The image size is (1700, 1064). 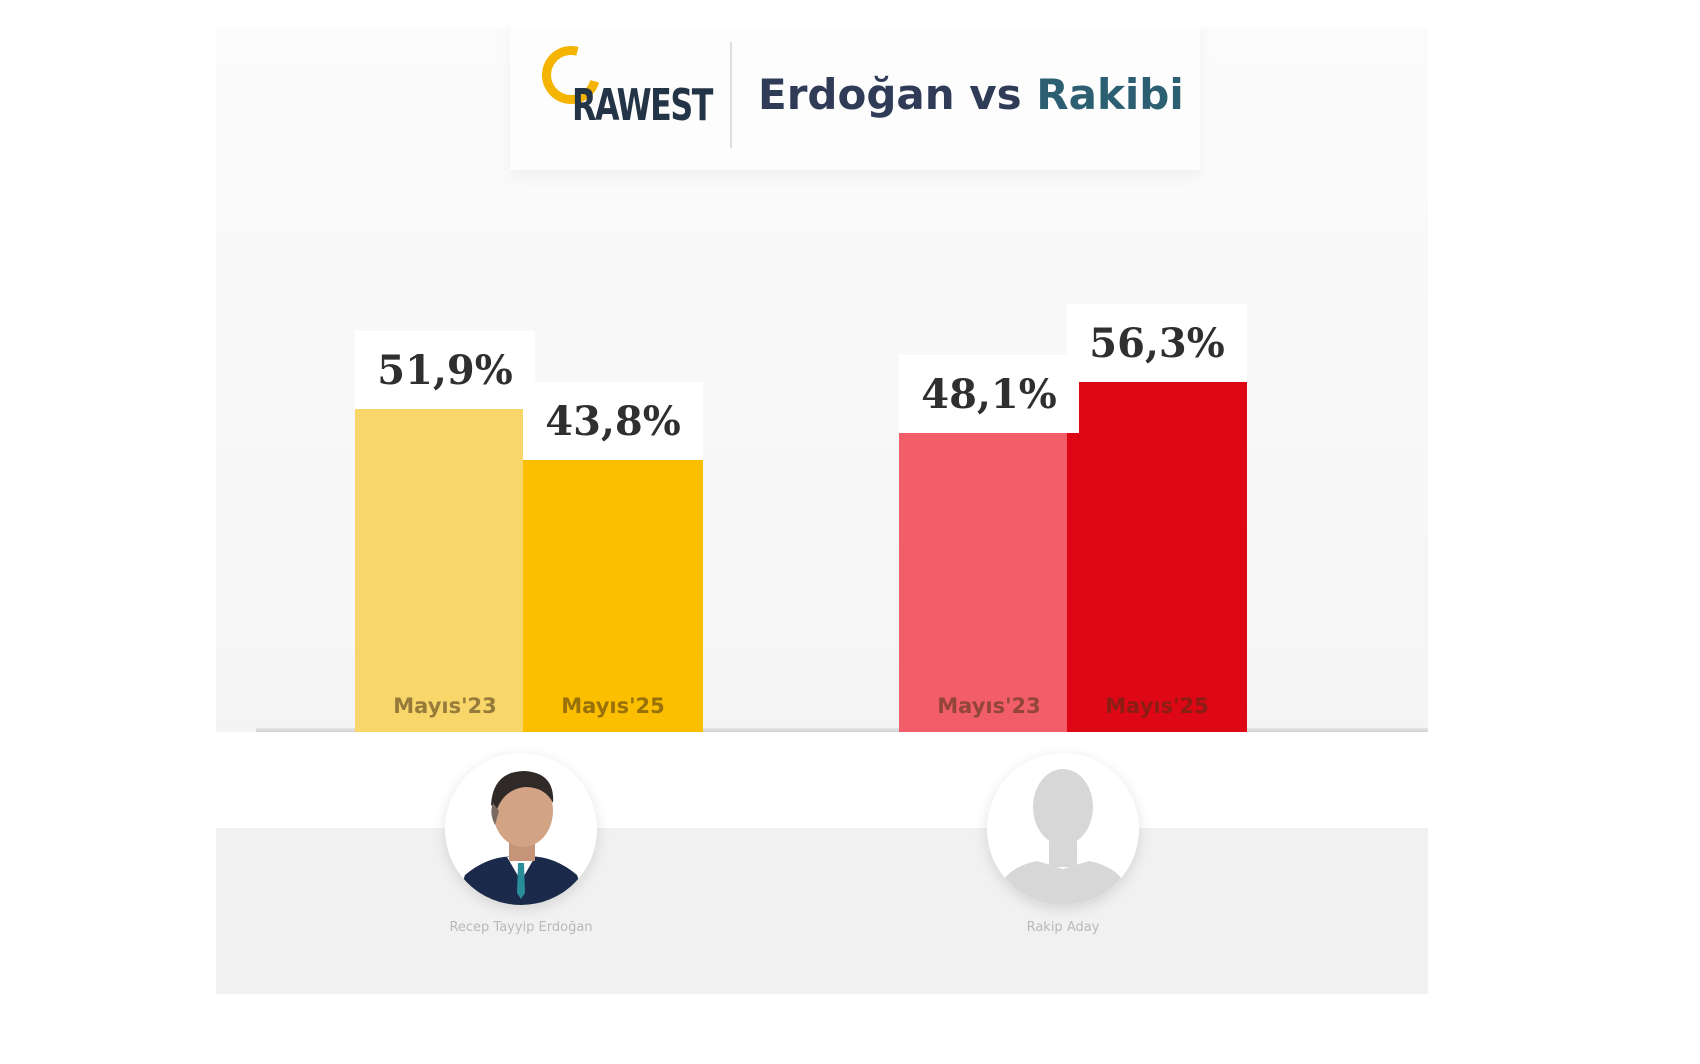 I want to click on erdogan-portrait-icon, so click(x=521, y=829).